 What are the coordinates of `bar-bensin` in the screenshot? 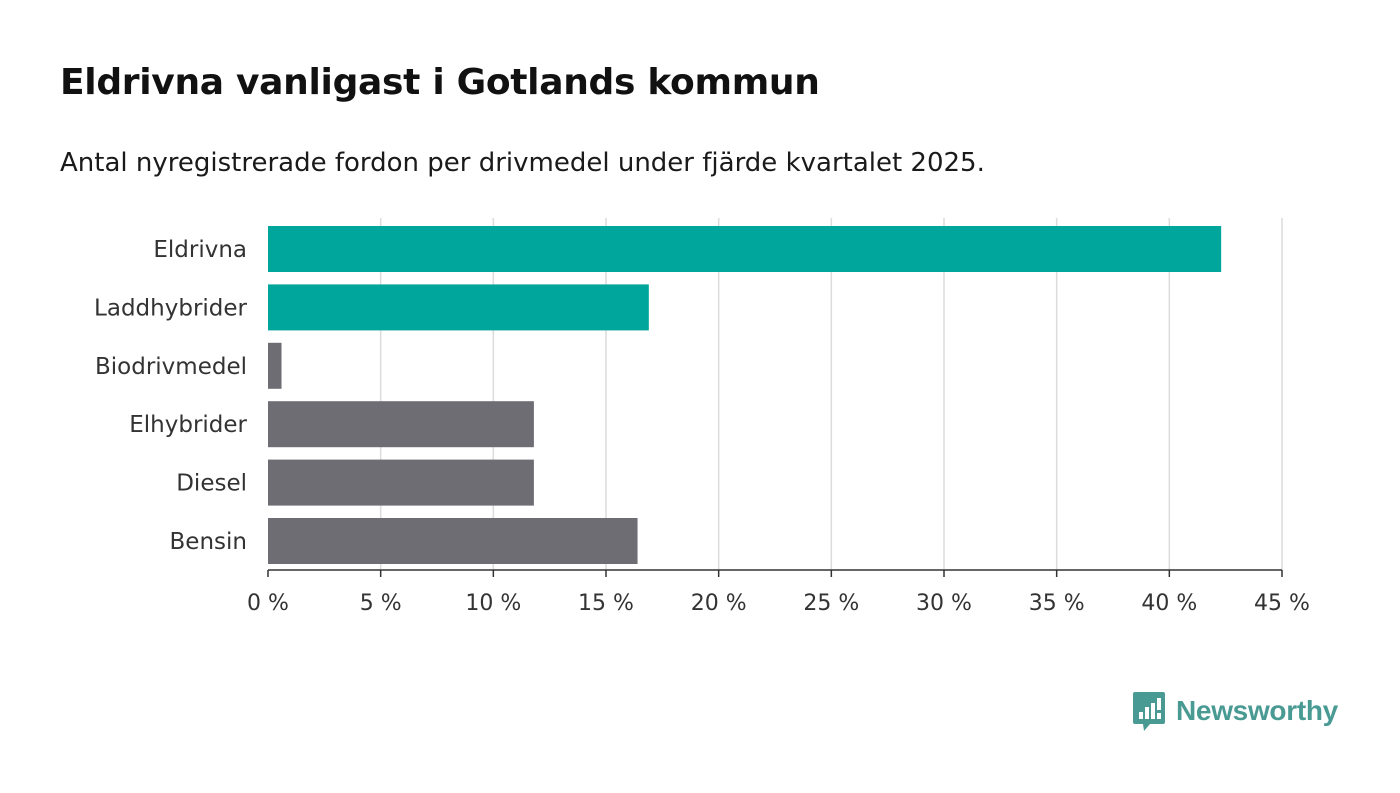 It's located at (453, 541).